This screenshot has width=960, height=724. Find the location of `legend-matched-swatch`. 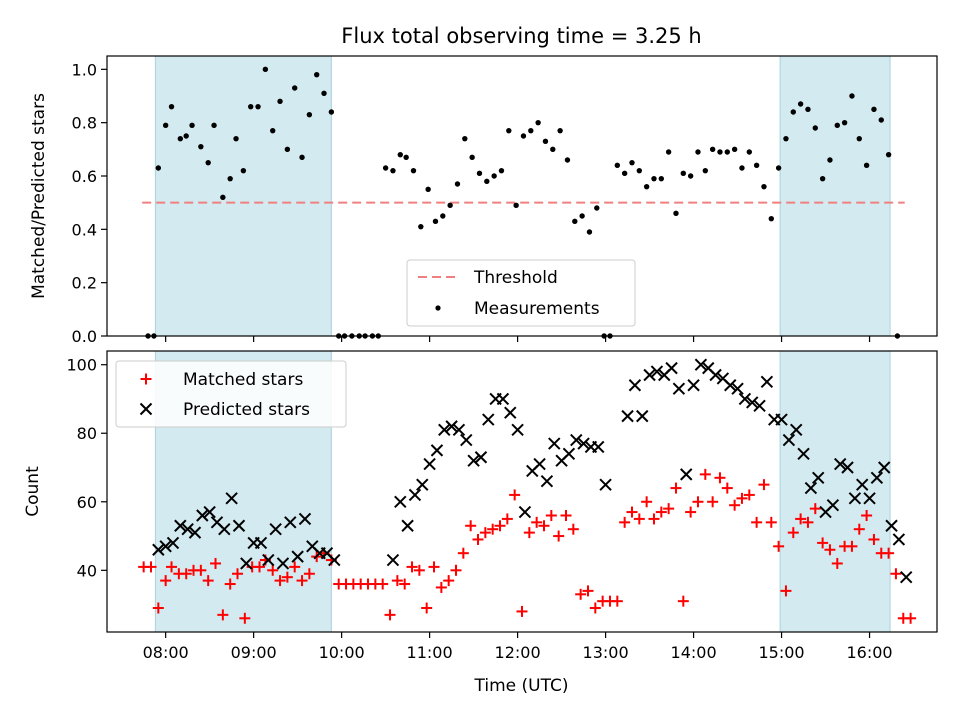

legend-matched-swatch is located at coordinates (146, 379).